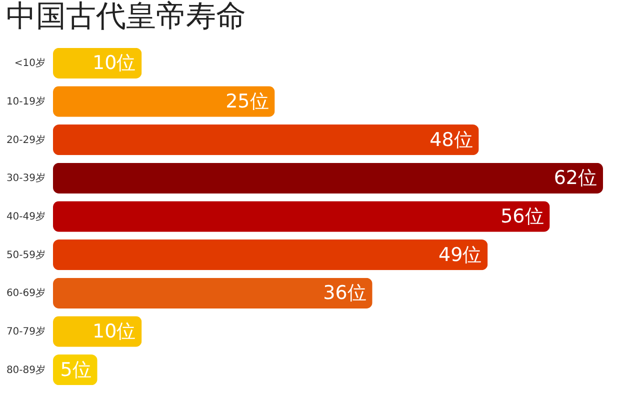  Describe the element at coordinates (451, 139) in the screenshot. I see `data-label: 48位` at that location.